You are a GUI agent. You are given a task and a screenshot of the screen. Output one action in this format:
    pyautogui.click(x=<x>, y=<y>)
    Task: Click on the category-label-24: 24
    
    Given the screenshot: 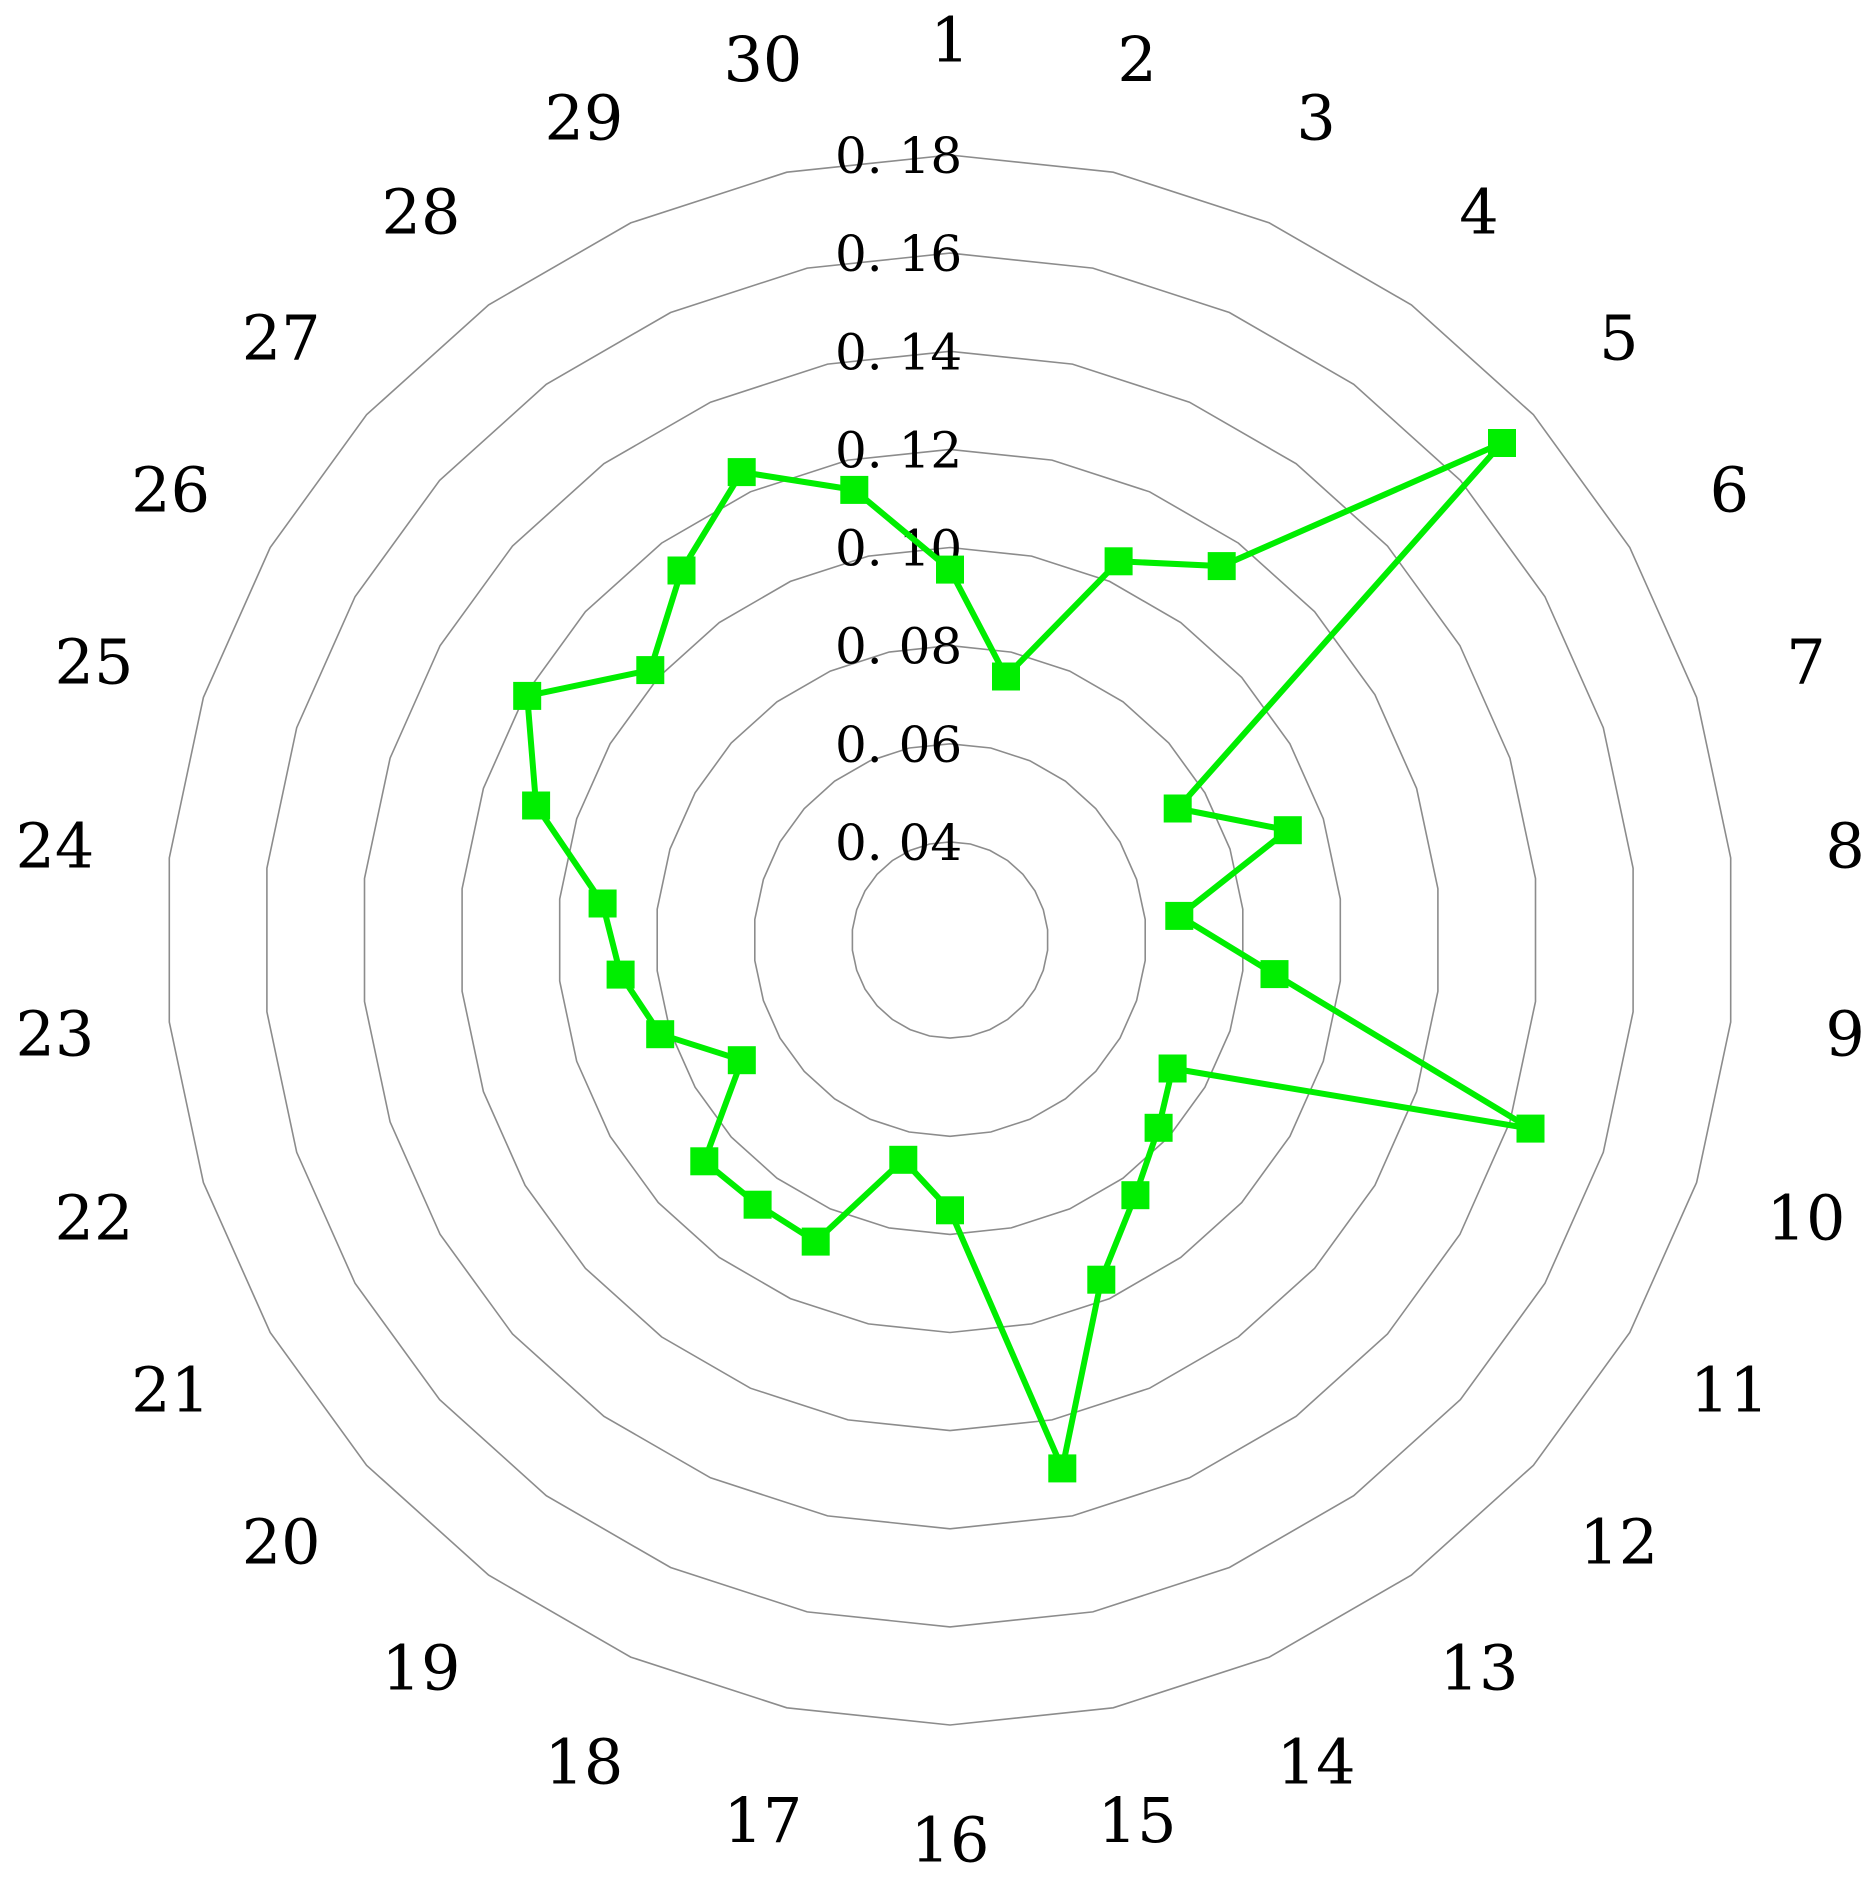 What is the action you would take?
    pyautogui.click(x=54, y=845)
    